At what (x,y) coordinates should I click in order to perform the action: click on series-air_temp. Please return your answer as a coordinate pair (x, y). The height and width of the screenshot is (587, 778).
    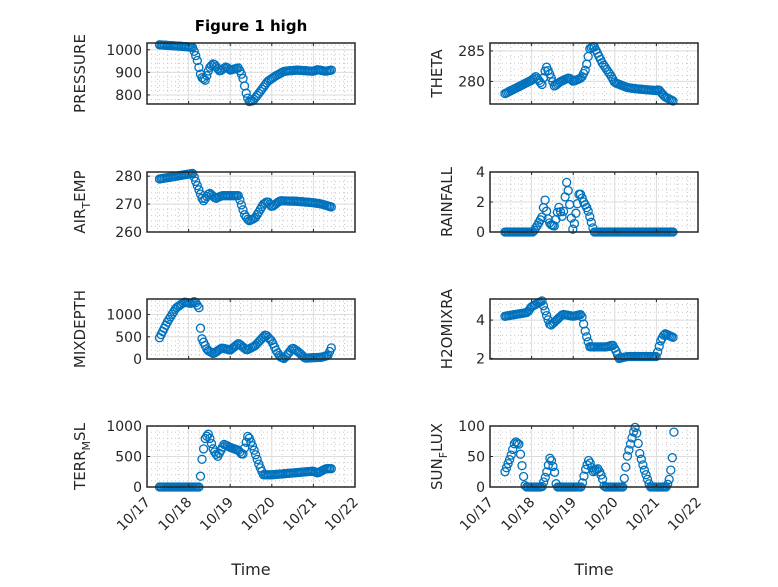
    Looking at the image, I should click on (245, 197).